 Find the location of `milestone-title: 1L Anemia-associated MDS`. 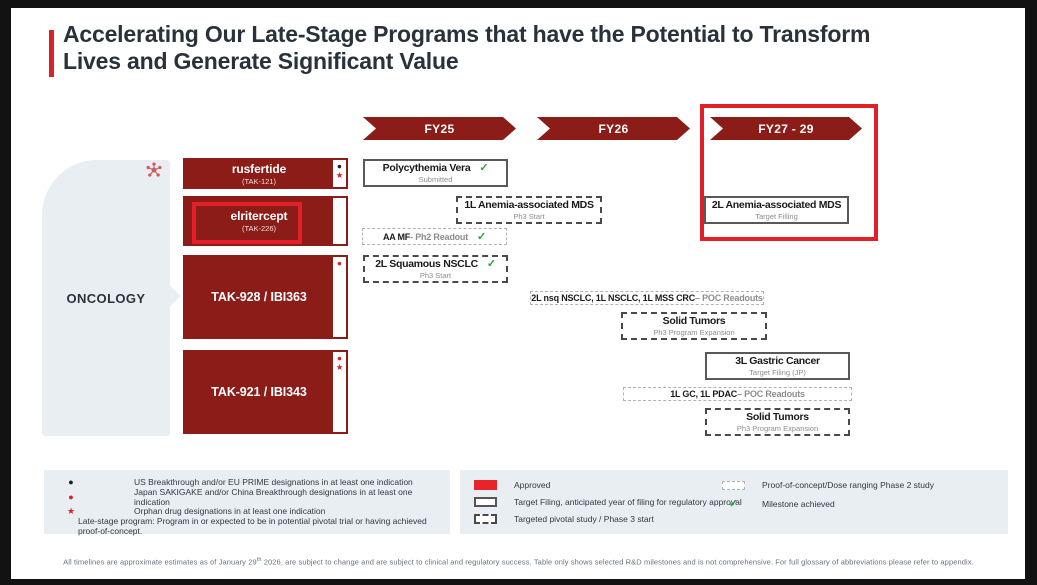

milestone-title: 1L Anemia-associated MDS is located at coordinates (529, 205).